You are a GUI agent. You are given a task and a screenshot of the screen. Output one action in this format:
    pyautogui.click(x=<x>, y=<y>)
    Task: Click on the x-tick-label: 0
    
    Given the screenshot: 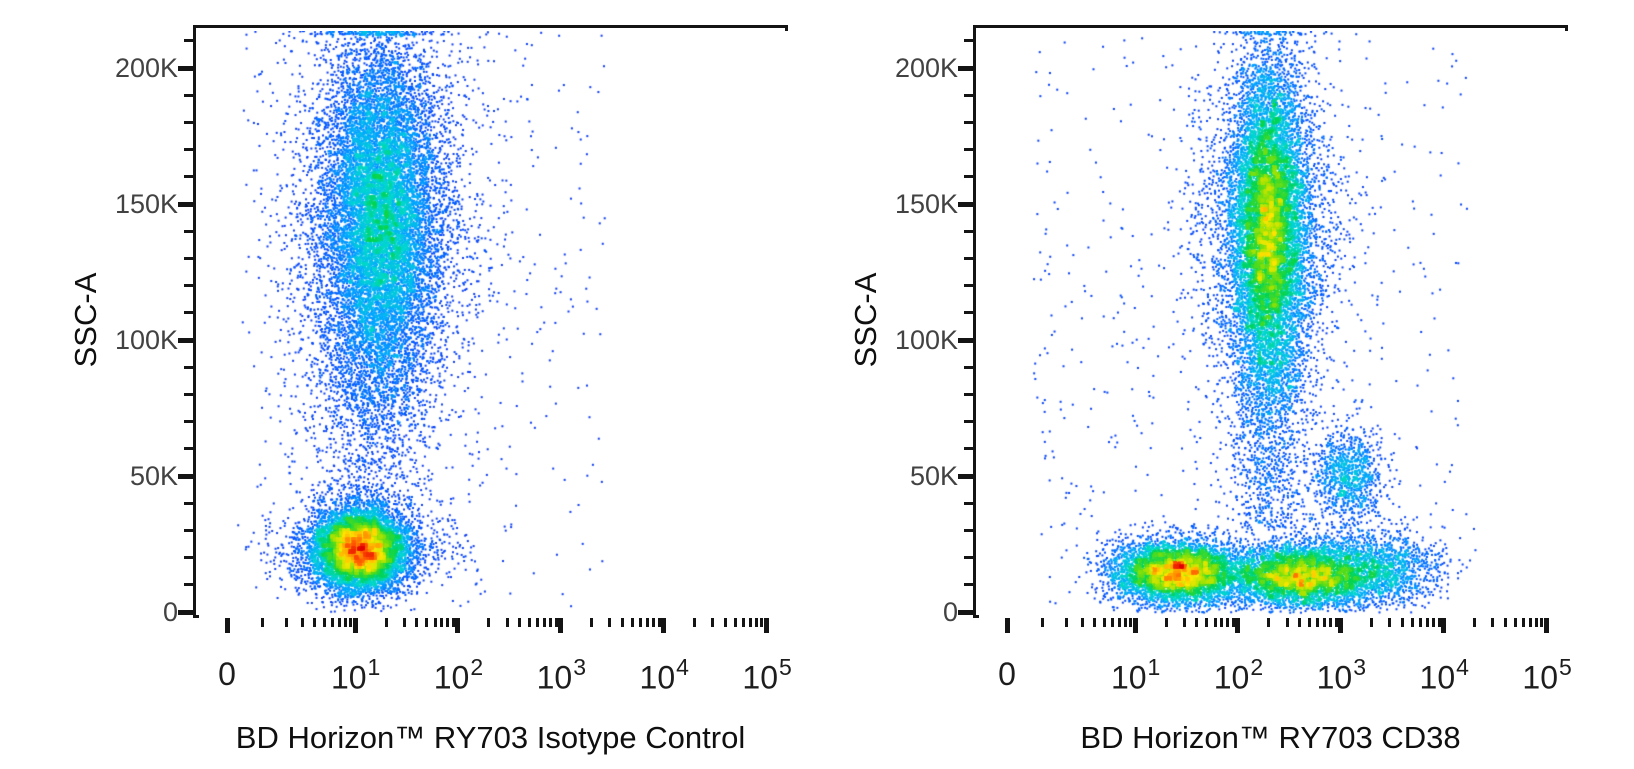 What is the action you would take?
    pyautogui.click(x=227, y=674)
    